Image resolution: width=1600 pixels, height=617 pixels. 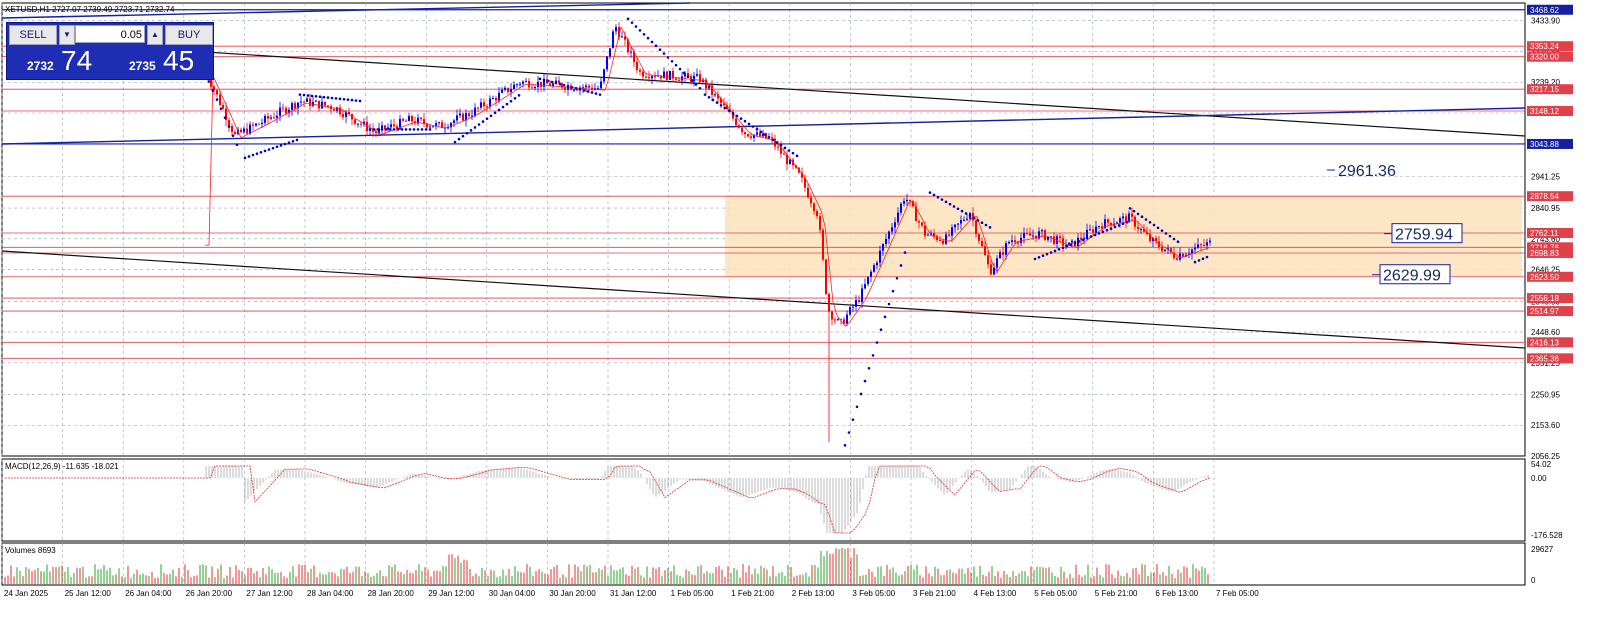 I want to click on buy-price: 2735 45, so click(x=161, y=61).